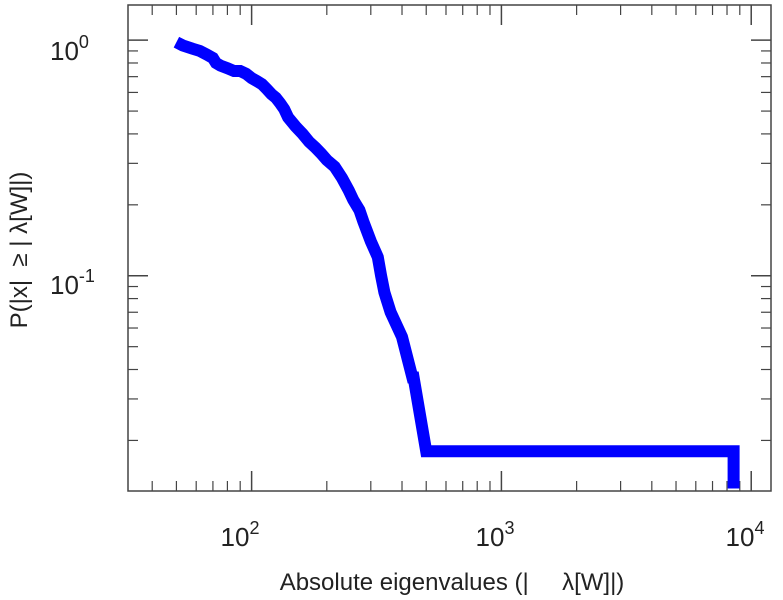  I want to click on x-tick-labels: 10² 10³ 10⁴, so click(493, 535).